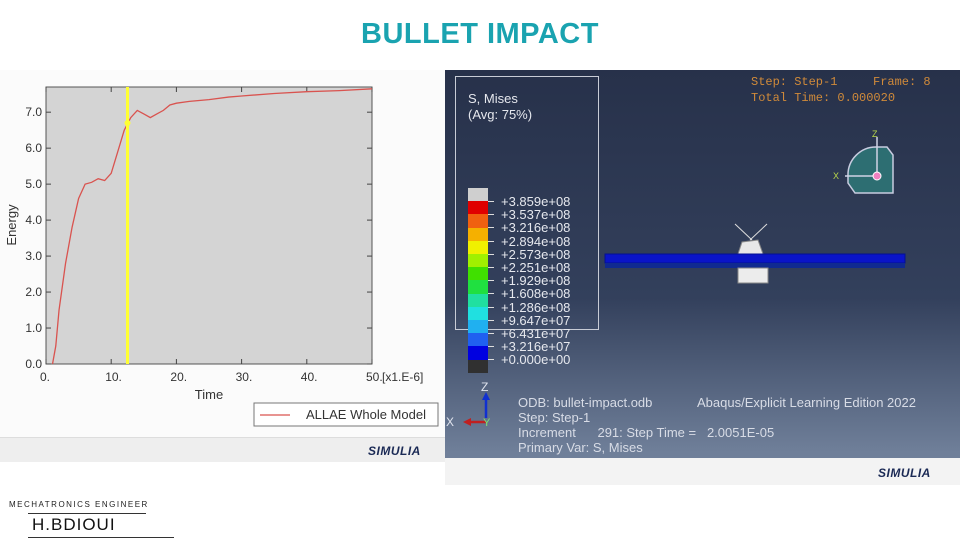  What do you see at coordinates (450, 422) in the screenshot?
I see `svg-text: X` at bounding box center [450, 422].